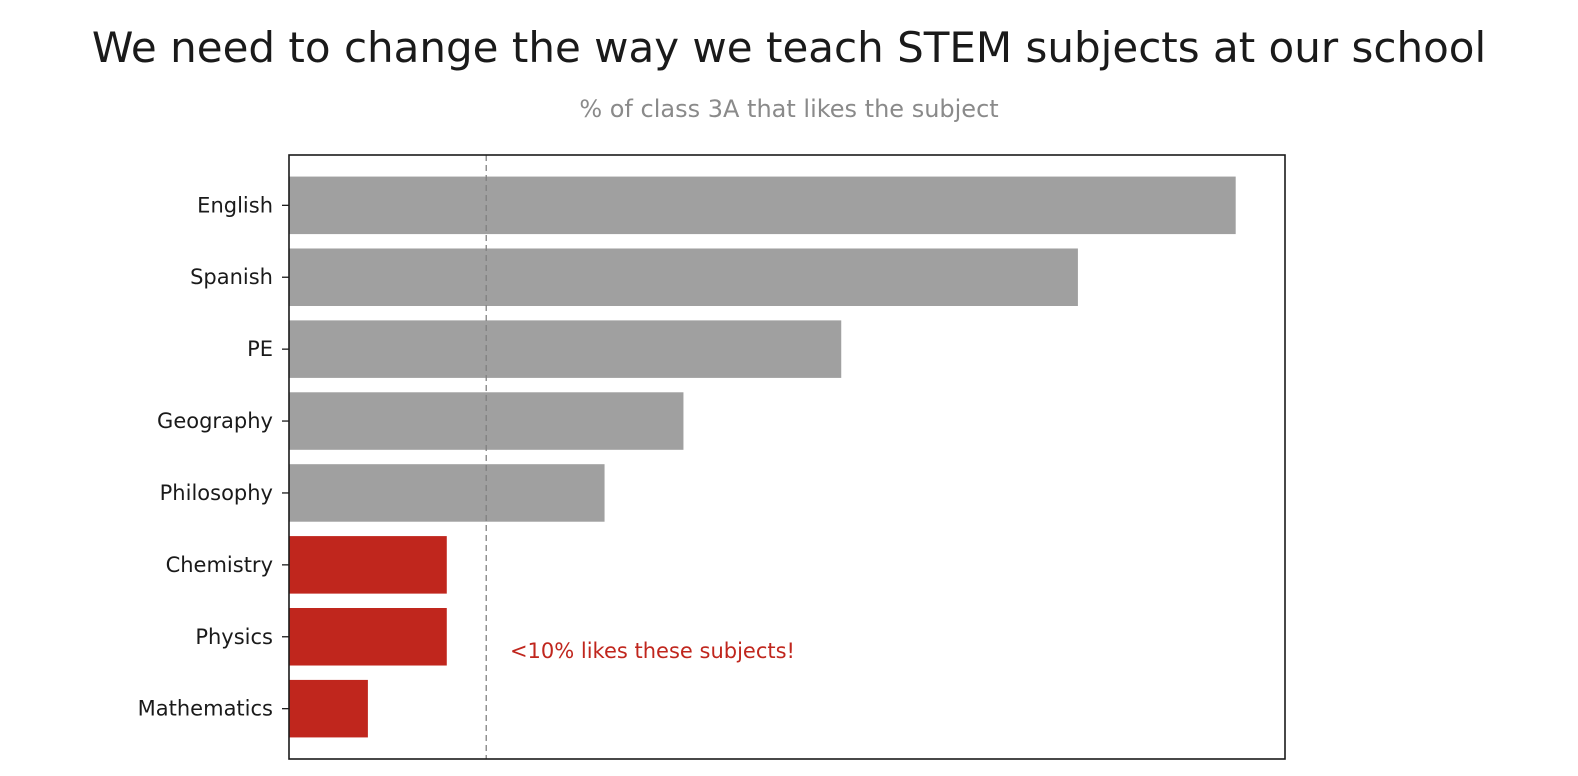 The image size is (1578, 776). Describe the element at coordinates (762, 205) in the screenshot. I see `bar-english` at that location.